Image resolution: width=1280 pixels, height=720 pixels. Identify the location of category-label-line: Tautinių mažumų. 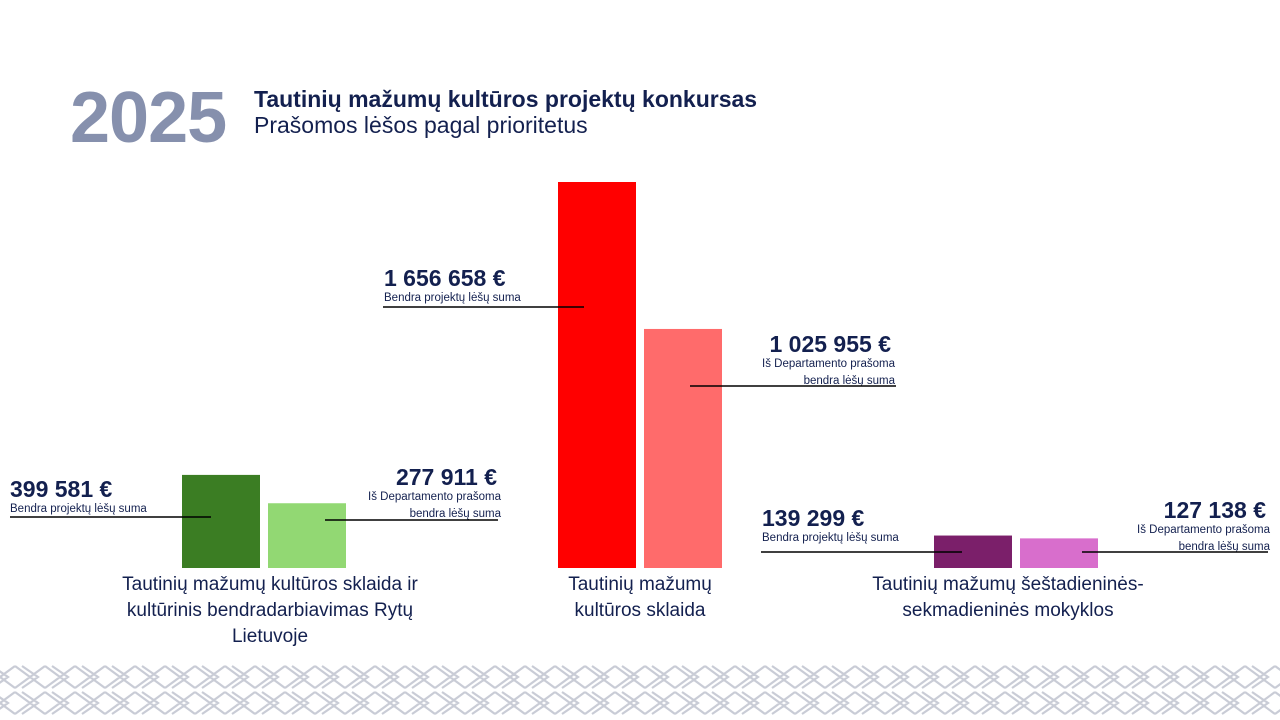
(640, 584).